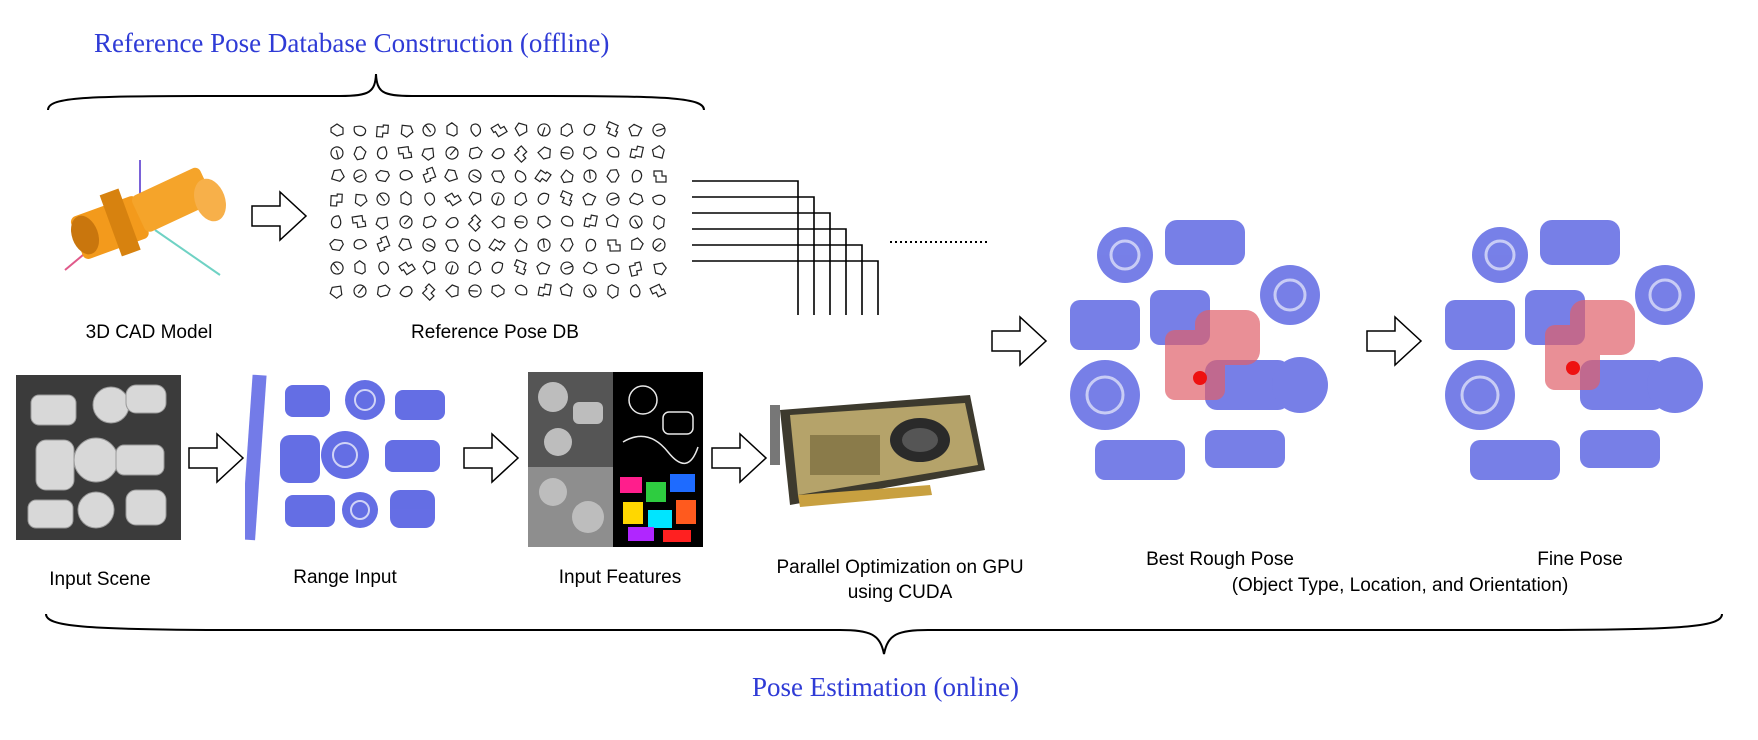  Describe the element at coordinates (841, 247) in the screenshot. I see `db-connector-lines` at that location.